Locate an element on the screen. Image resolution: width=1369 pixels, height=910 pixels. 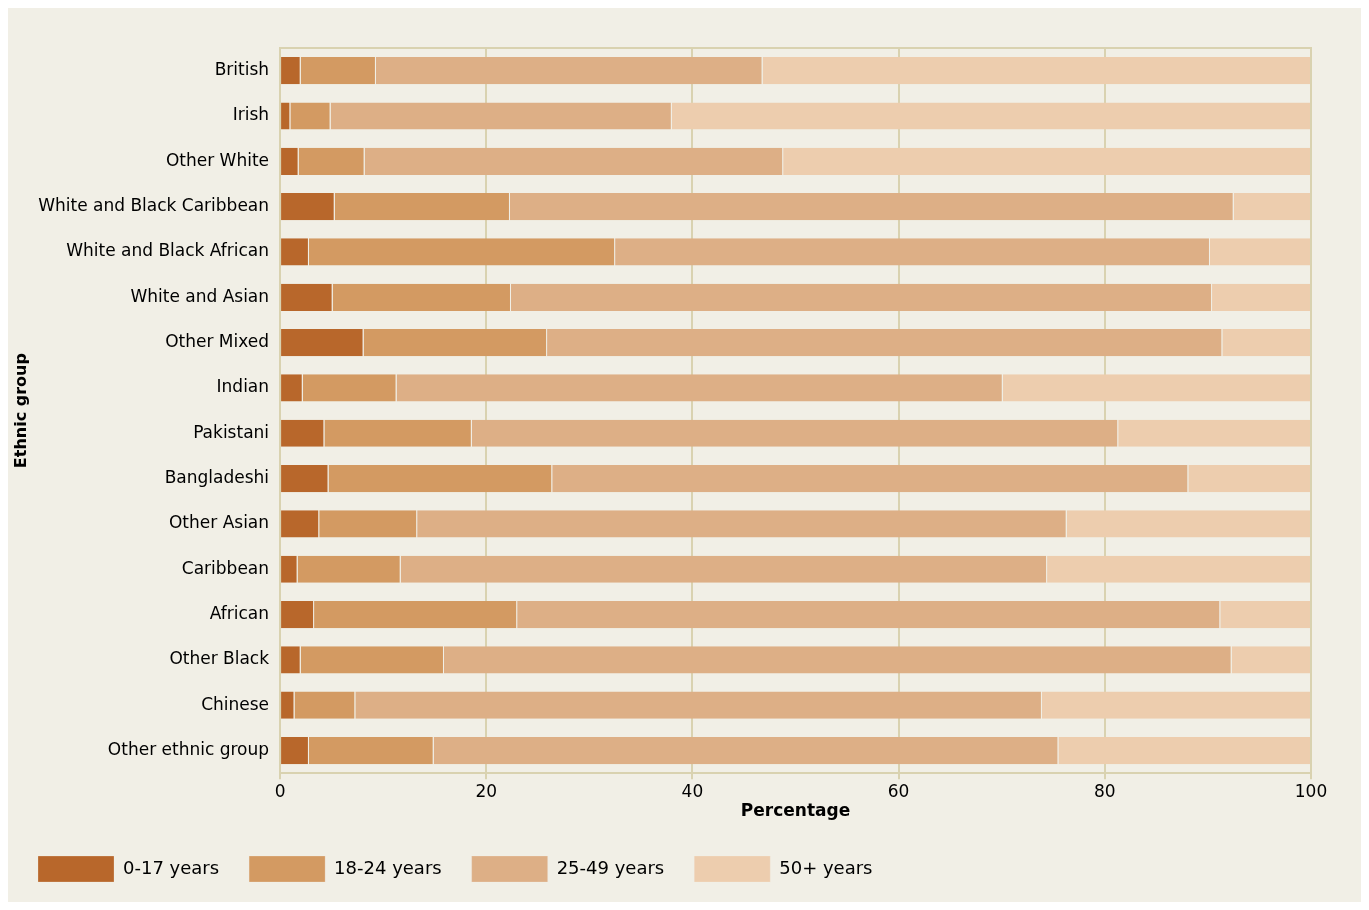
x-tick-label: 0 is located at coordinates (280, 790).